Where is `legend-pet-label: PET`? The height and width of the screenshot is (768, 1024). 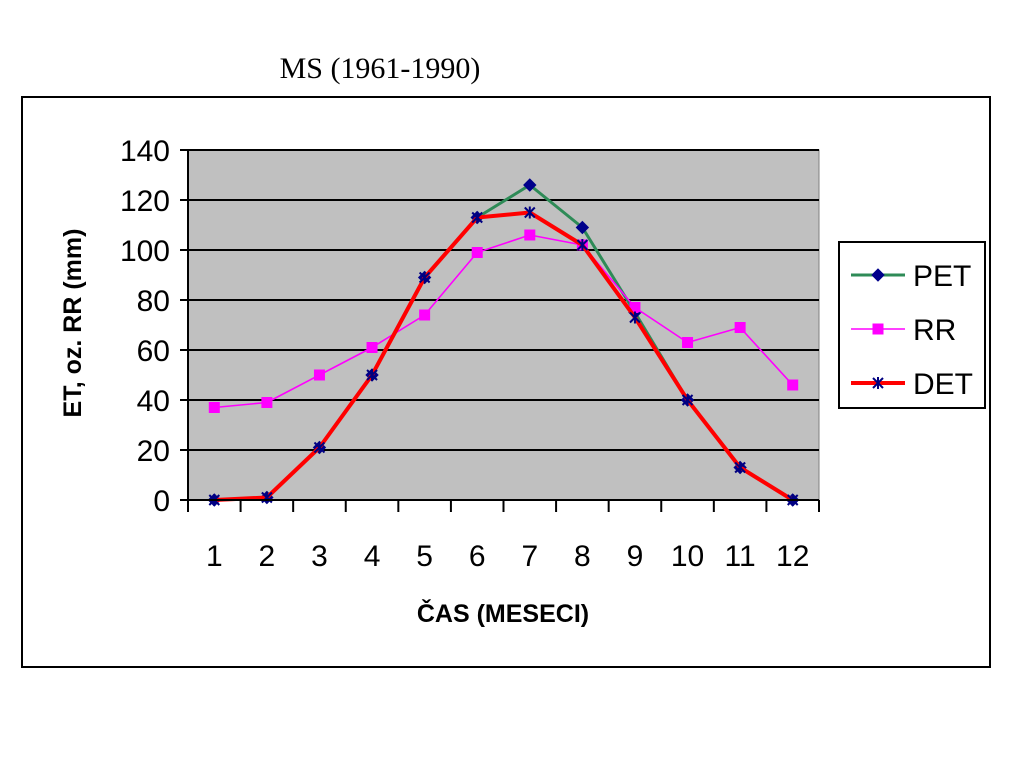 legend-pet-label: PET is located at coordinates (942, 276).